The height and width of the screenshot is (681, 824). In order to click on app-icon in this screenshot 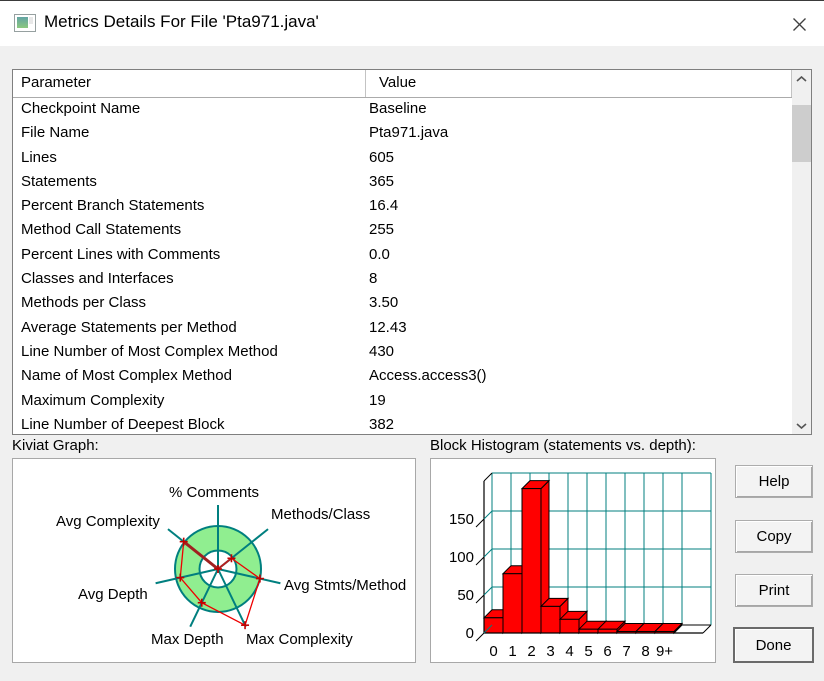, I will do `click(25, 23)`.